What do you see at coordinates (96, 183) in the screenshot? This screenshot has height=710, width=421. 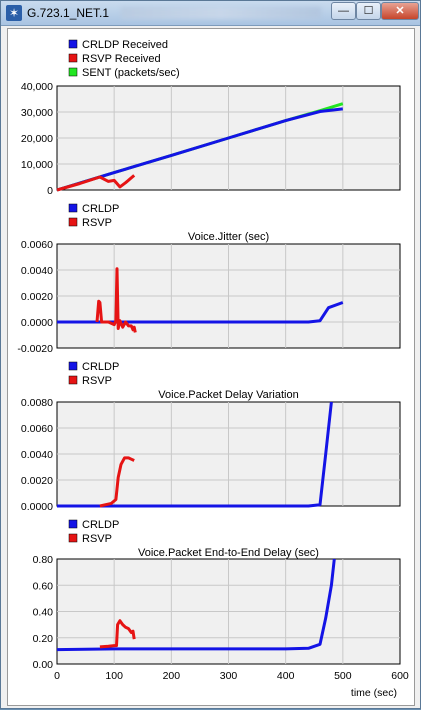 I see `series-line-rsvp-received` at bounding box center [96, 183].